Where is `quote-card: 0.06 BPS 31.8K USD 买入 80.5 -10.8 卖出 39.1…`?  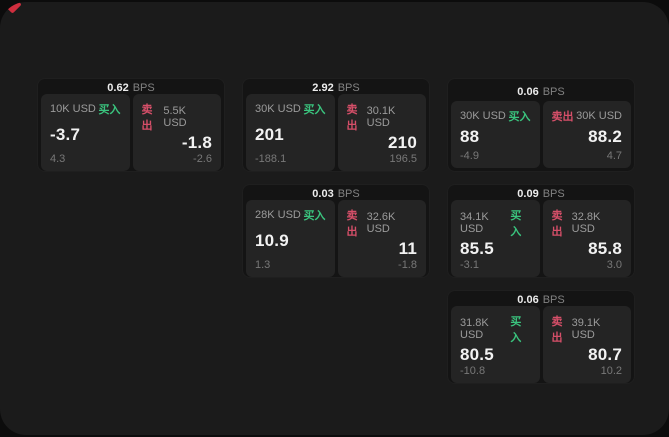 quote-card: 0.06 BPS 31.8K USD 买入 80.5 -10.8 卖出 39.1… is located at coordinates (541, 337).